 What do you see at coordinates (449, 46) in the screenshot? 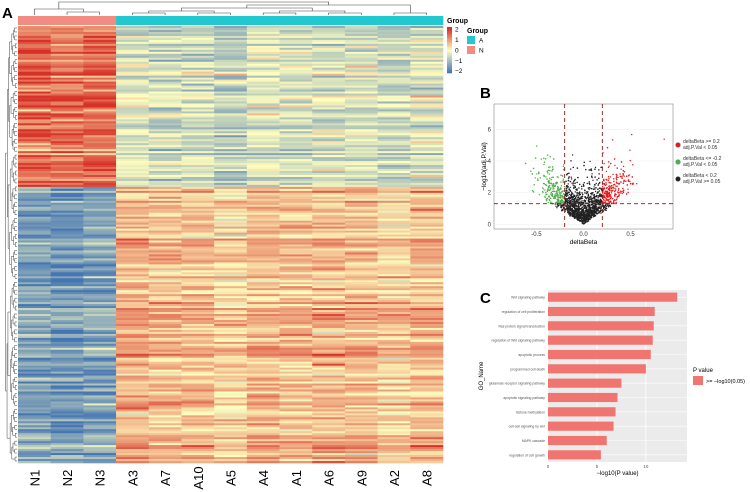
I see `color-scale-step` at bounding box center [449, 46].